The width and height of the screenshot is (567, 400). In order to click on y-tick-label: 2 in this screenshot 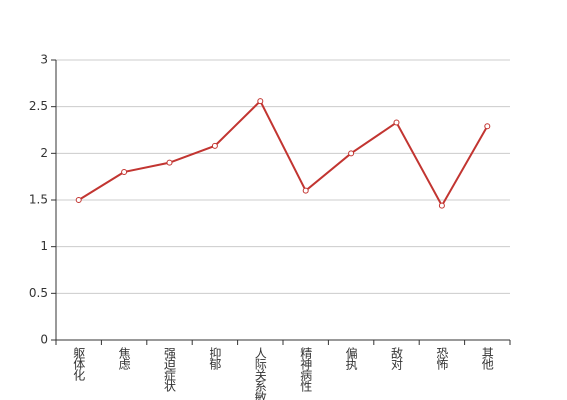, I will do `click(44, 153)`.